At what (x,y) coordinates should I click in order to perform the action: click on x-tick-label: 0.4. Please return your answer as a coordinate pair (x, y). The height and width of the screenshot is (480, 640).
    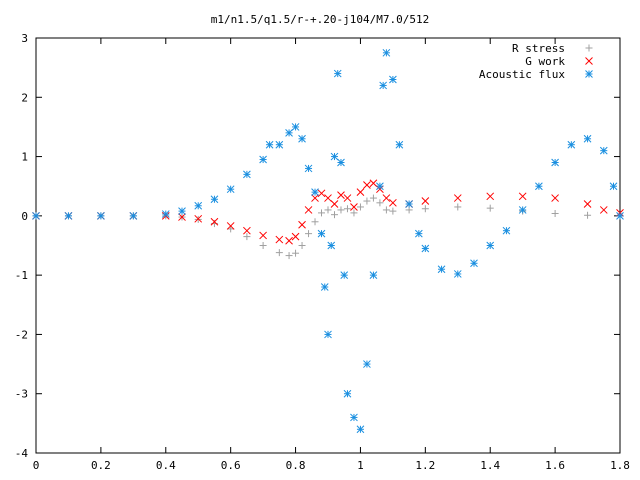
    Looking at the image, I should click on (166, 465).